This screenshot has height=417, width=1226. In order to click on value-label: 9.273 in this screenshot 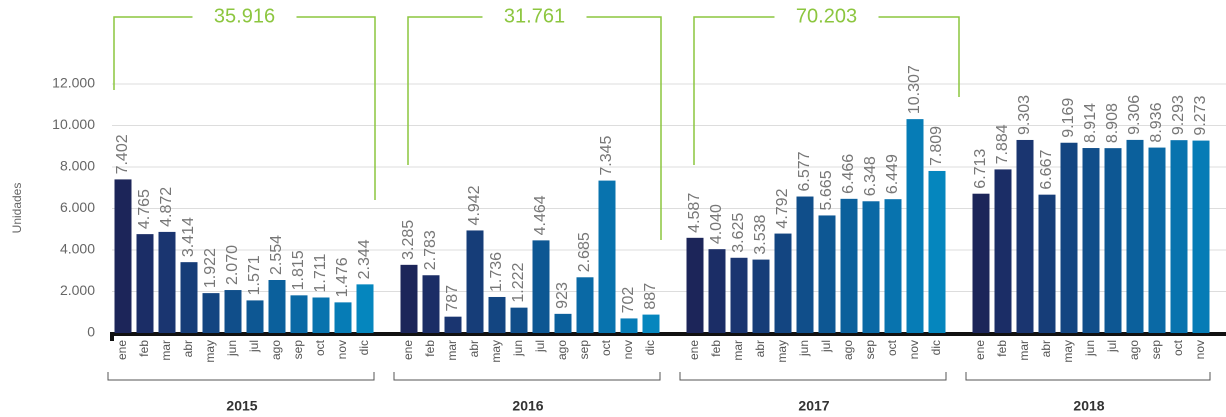, I will do `click(1200, 115)`.